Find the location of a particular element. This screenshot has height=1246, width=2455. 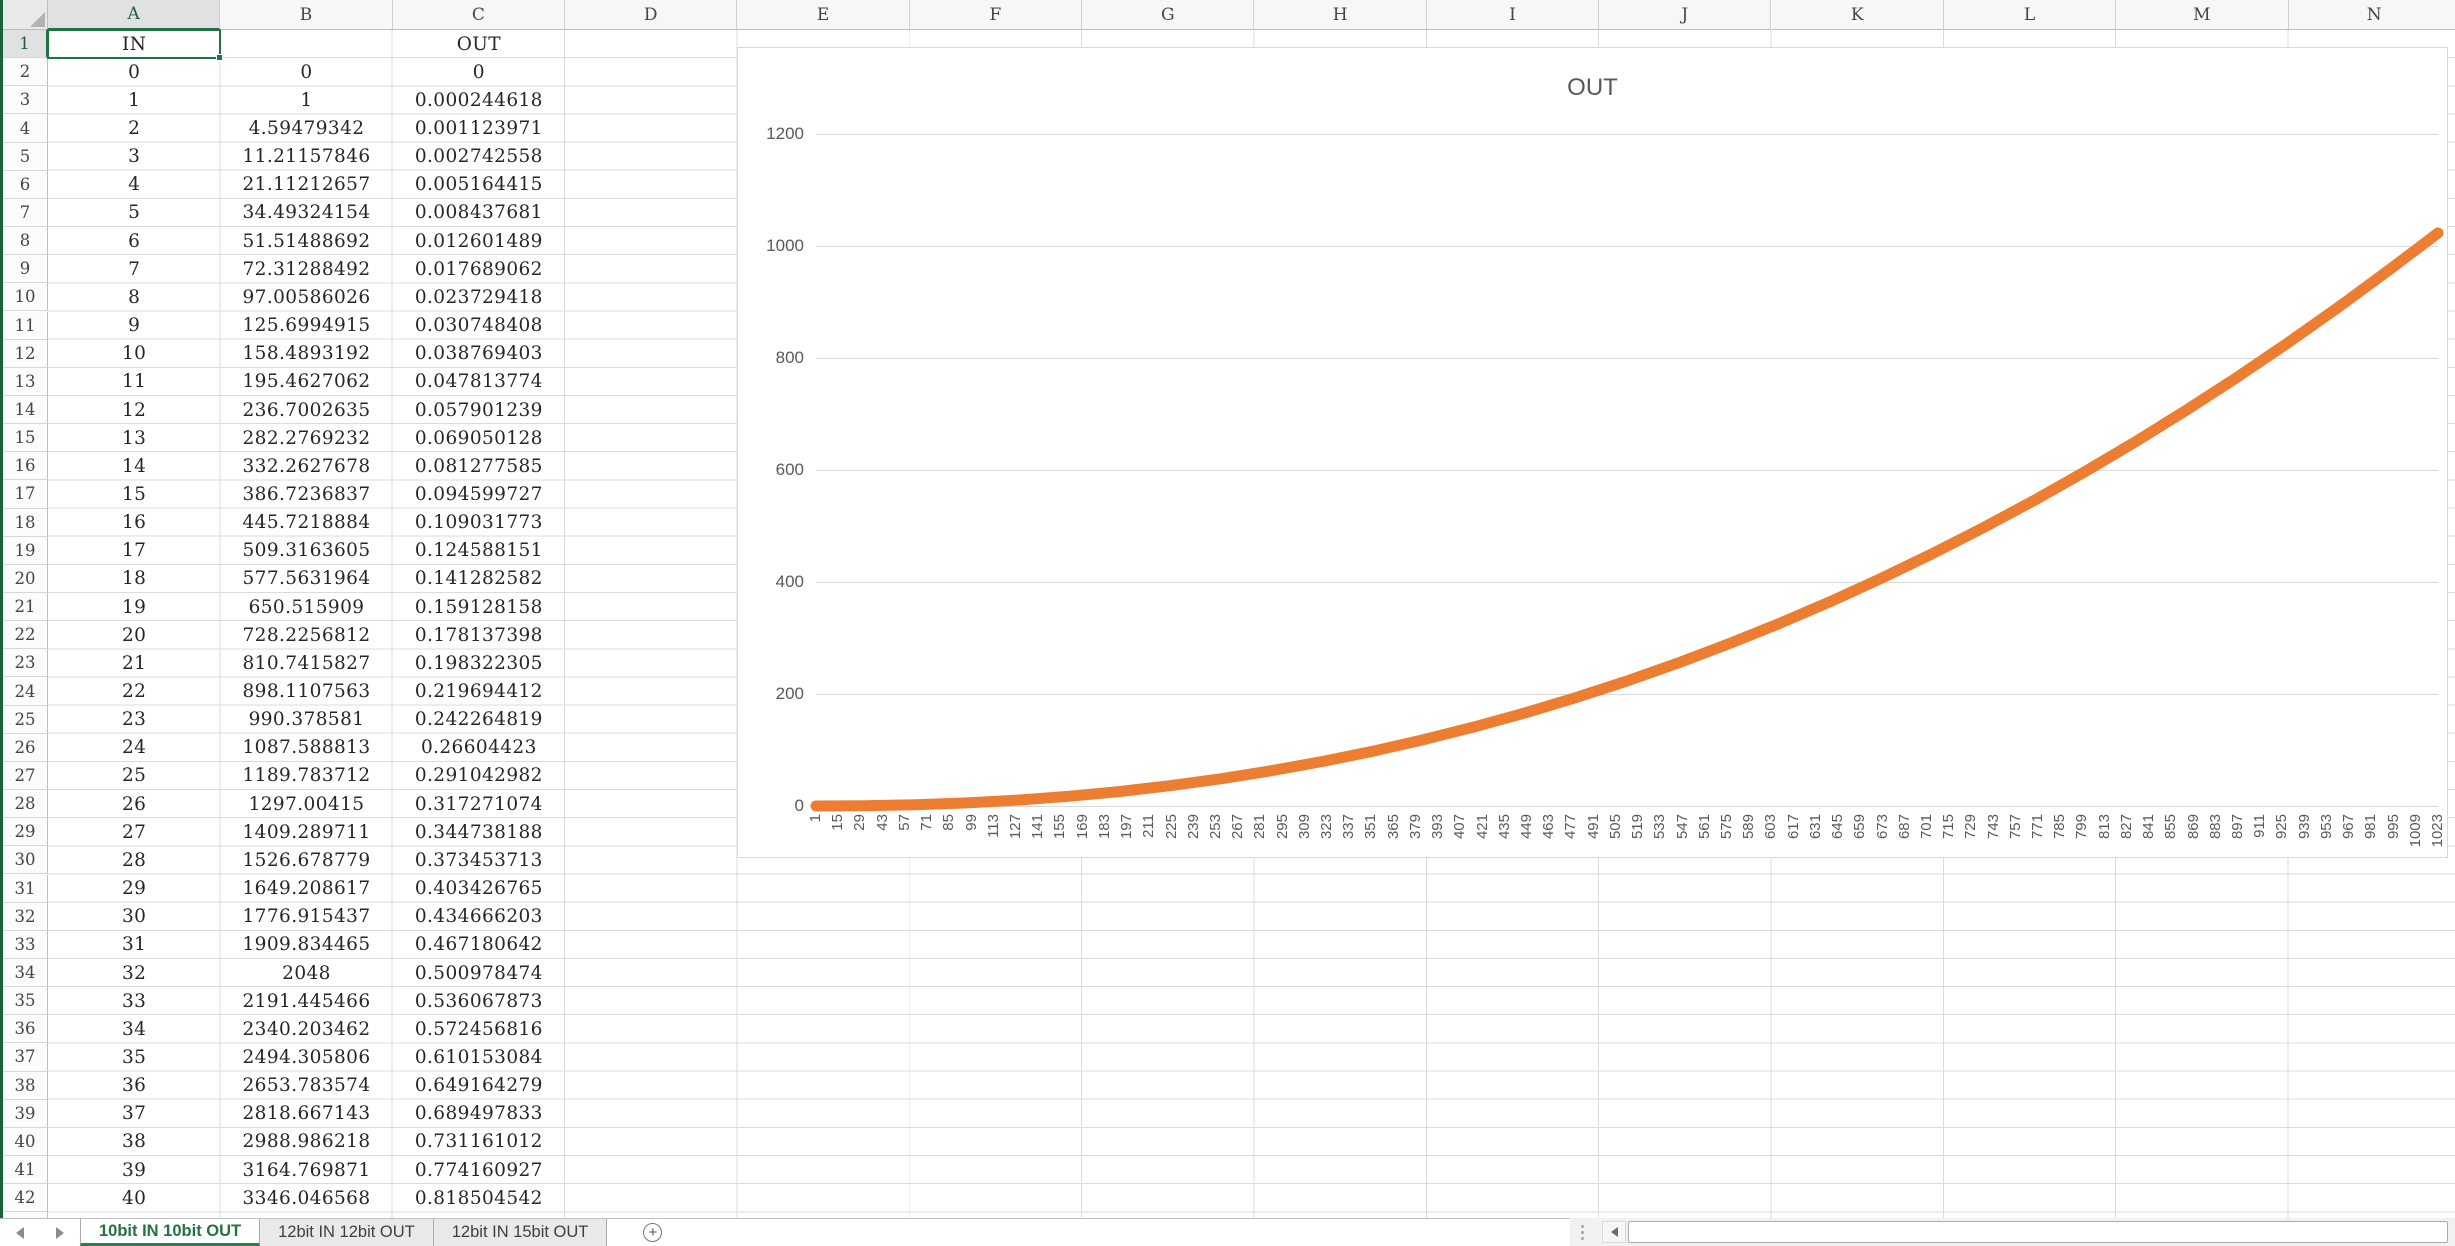

row-header-29: 29 is located at coordinates (25, 832).